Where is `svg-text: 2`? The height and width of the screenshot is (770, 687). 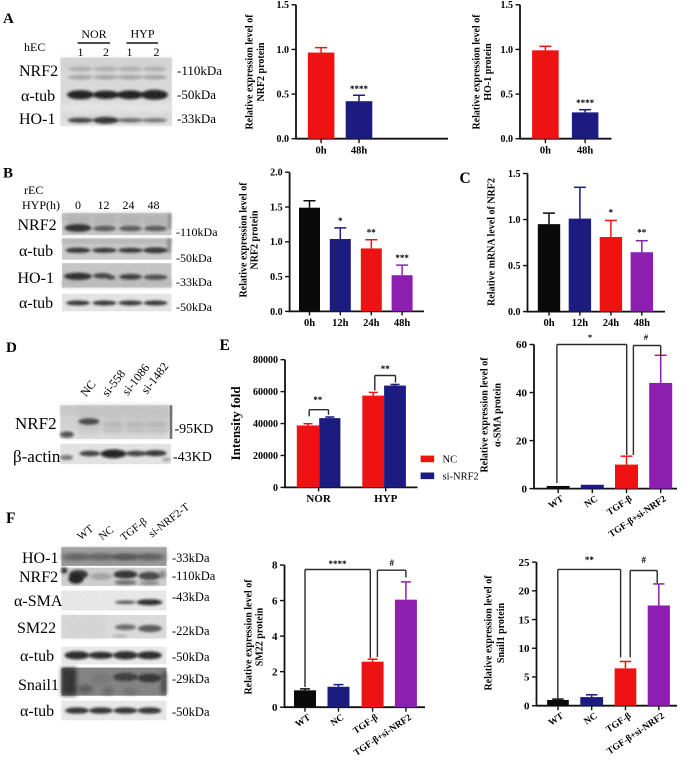
svg-text: 2 is located at coordinates (275, 672).